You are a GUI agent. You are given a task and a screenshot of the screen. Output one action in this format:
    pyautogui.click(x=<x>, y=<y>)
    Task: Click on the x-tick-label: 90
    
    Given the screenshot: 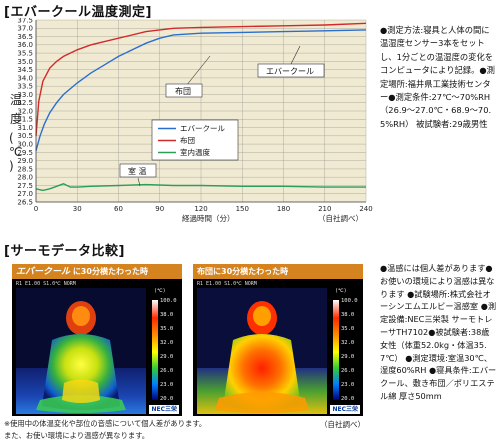 What is the action you would take?
    pyautogui.click(x=159, y=209)
    